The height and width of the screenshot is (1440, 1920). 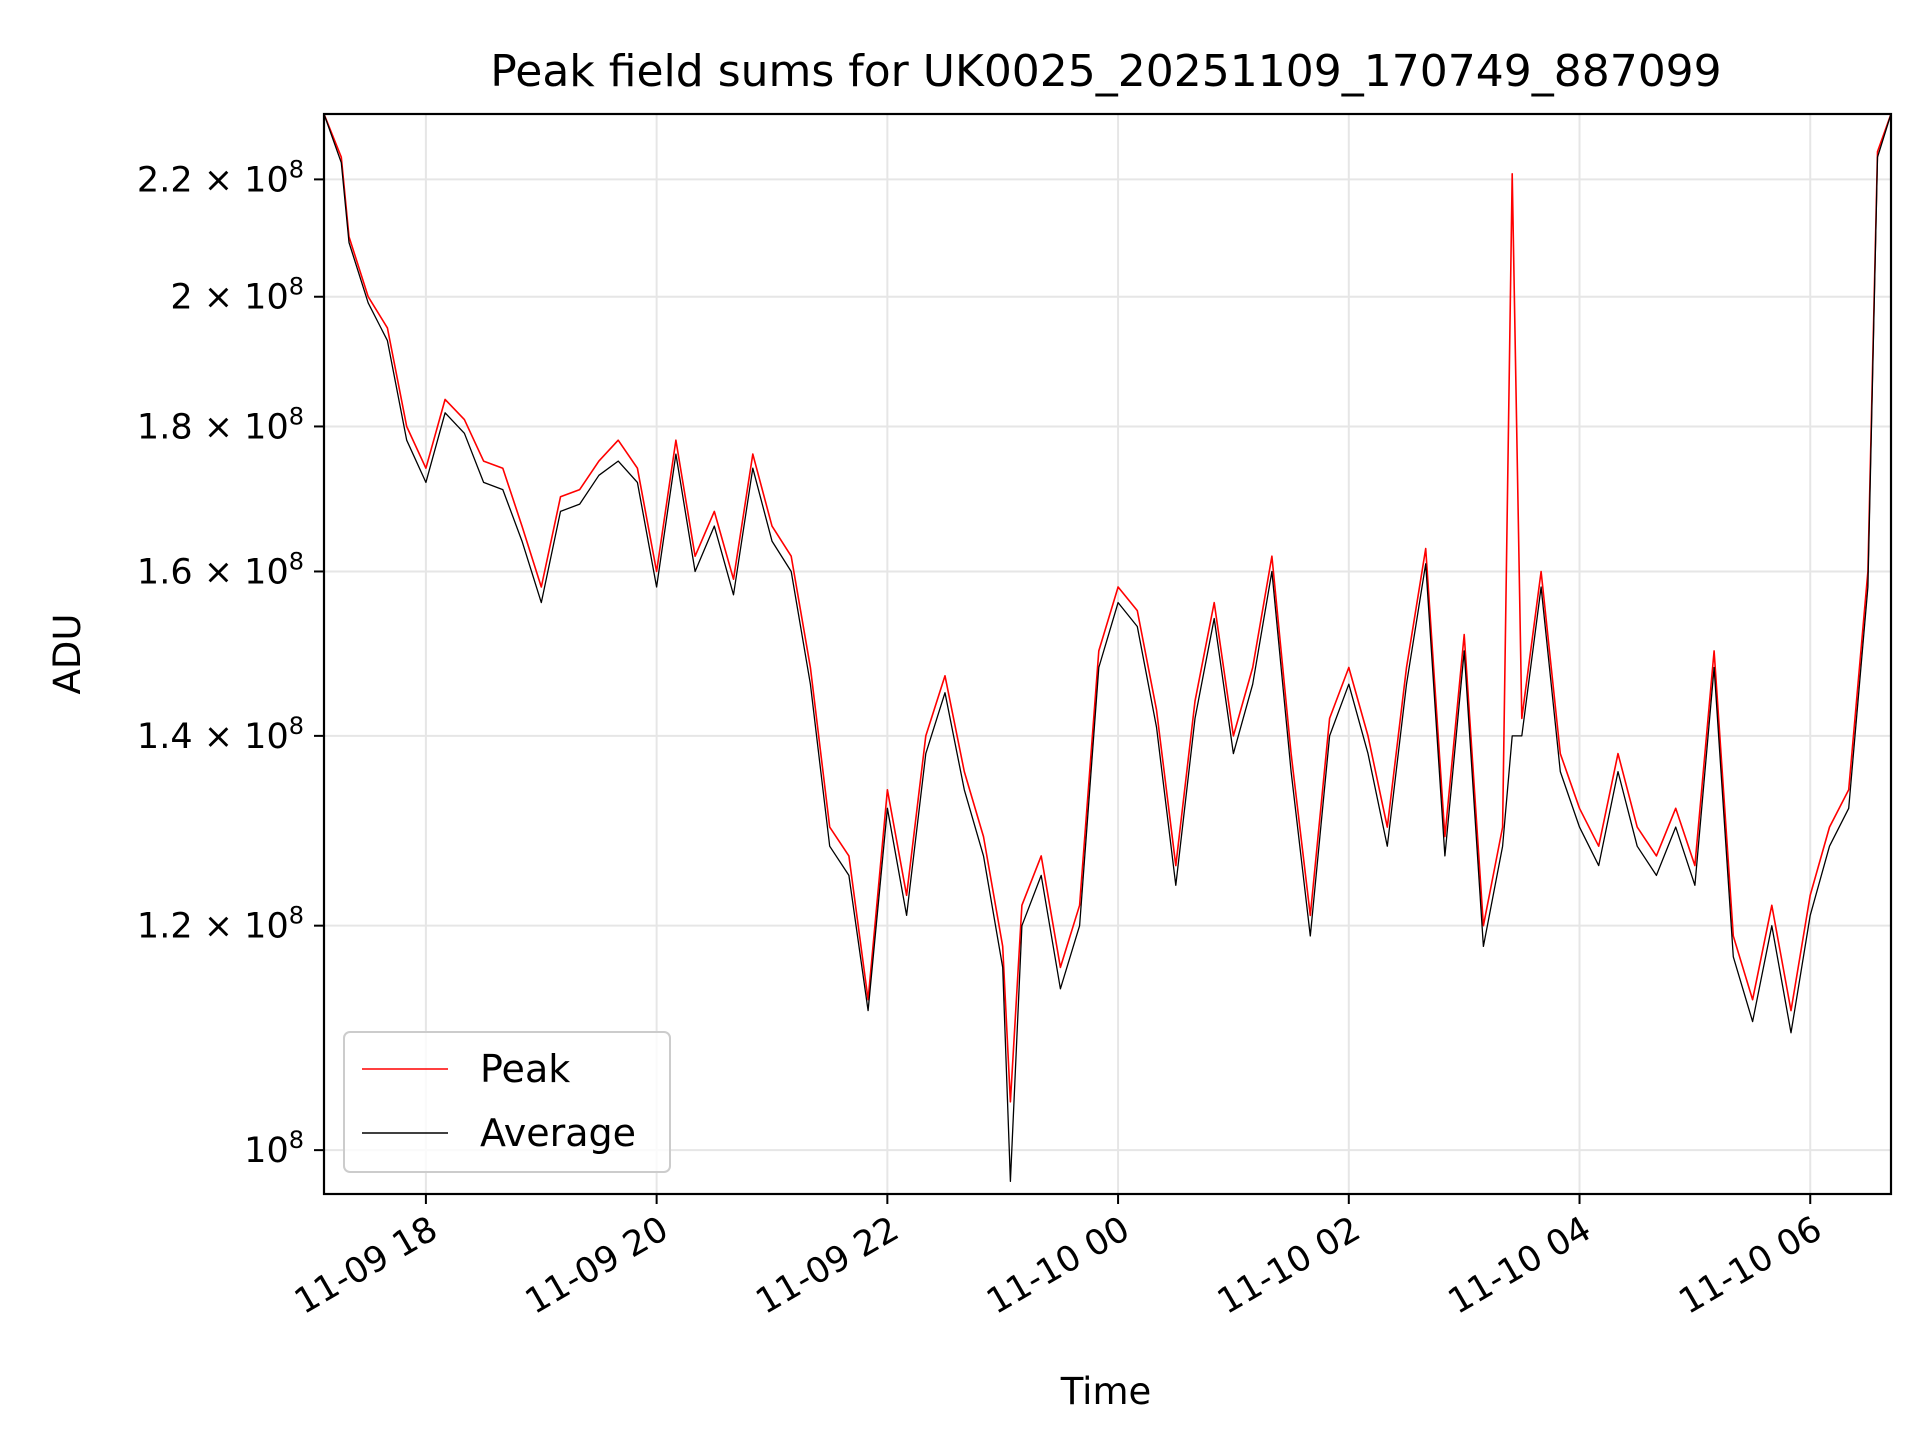 I want to click on y-tick-label: 2 × 10⁸, so click(x=237, y=295).